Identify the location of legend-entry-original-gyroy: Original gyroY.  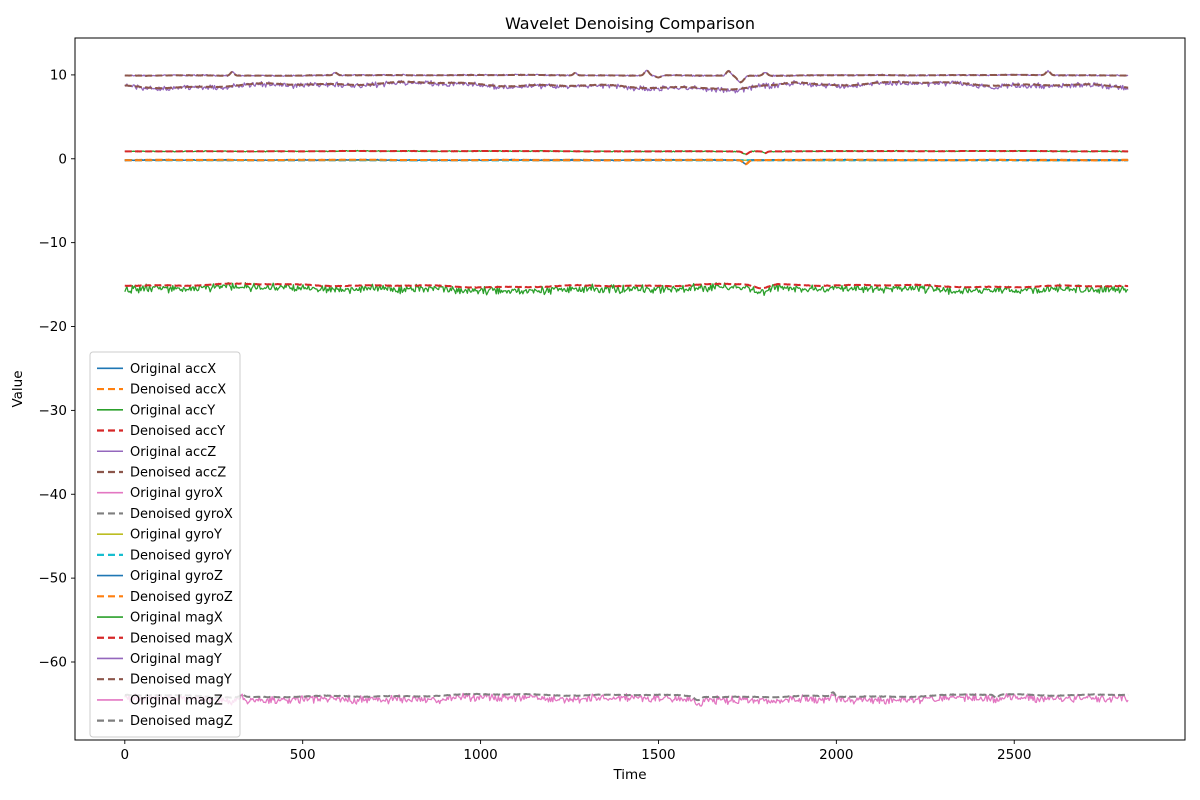
(159, 535).